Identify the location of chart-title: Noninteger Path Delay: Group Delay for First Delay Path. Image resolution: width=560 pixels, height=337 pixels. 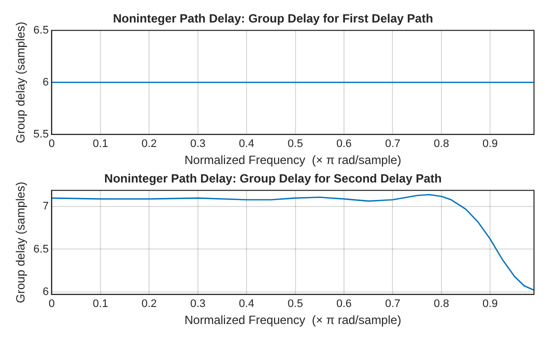
(273, 19).